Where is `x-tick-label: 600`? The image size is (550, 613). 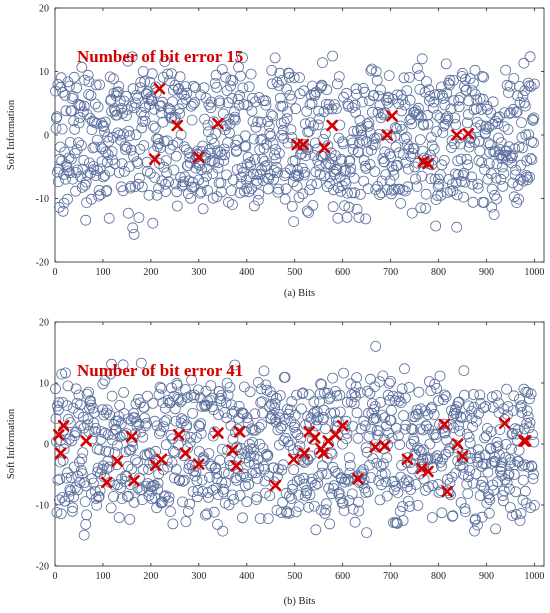 x-tick-label: 600 is located at coordinates (342, 576).